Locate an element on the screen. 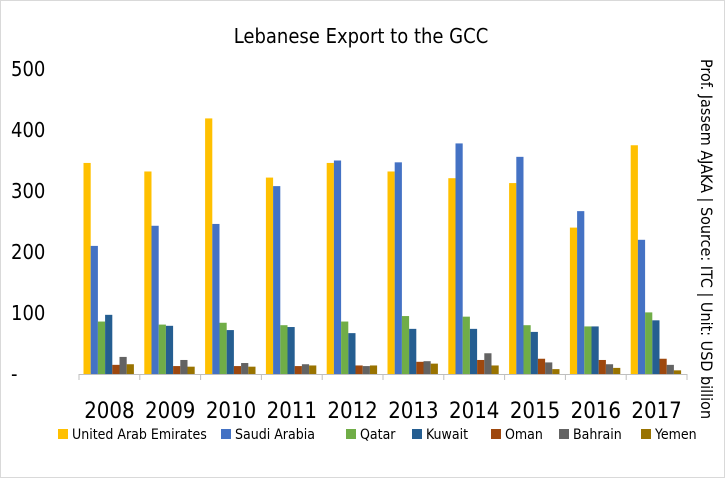 The height and width of the screenshot is (478, 725). bar-united-arab-emirates-2014 is located at coordinates (452, 276).